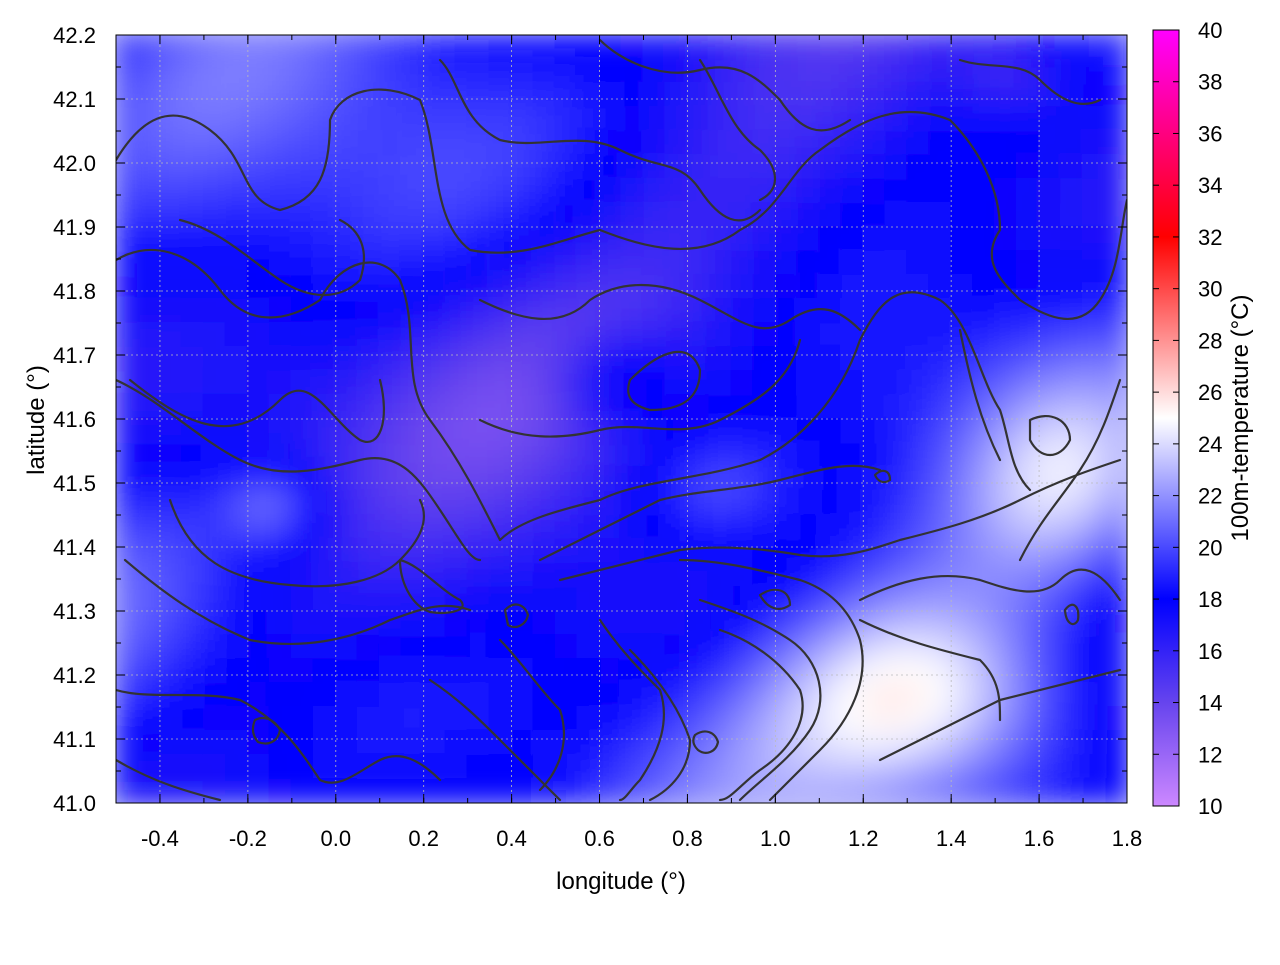  What do you see at coordinates (74, 739) in the screenshot?
I see `y-tick-label: 41.1` at bounding box center [74, 739].